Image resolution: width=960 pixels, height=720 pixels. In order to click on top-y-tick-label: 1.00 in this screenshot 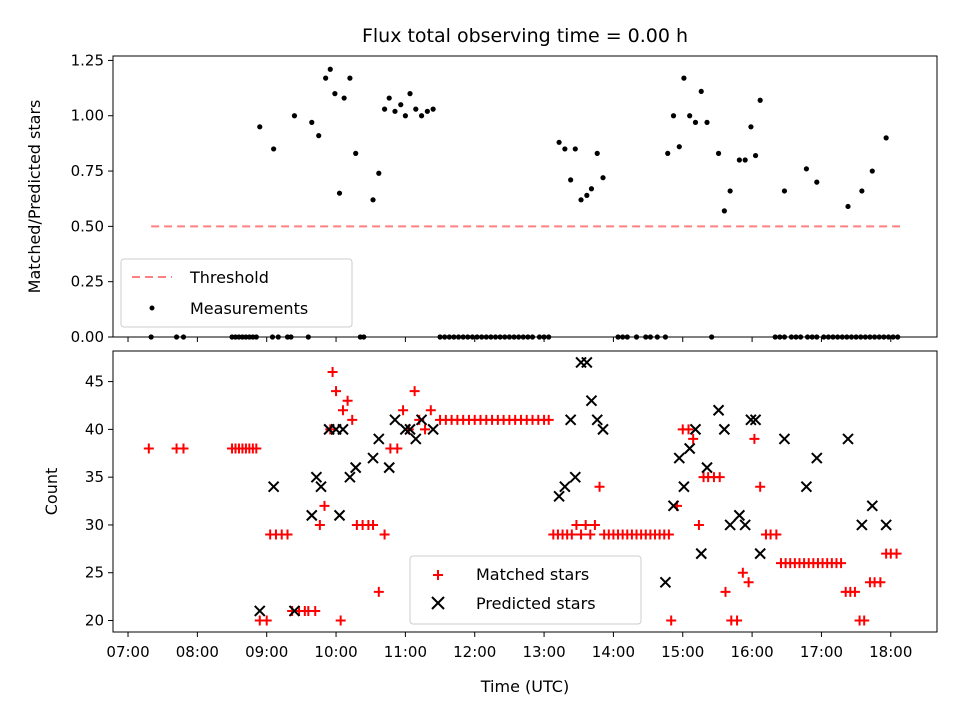, I will do `click(87, 116)`.